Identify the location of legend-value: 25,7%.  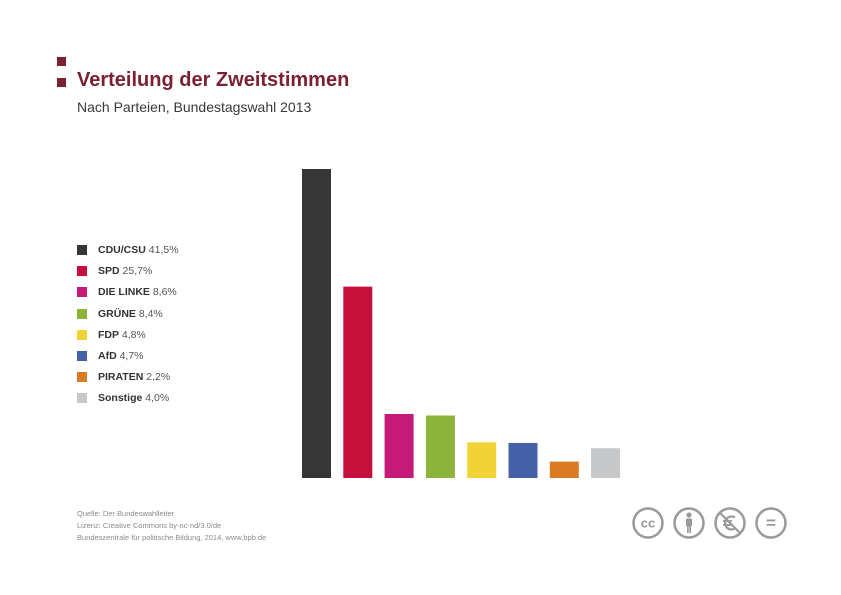
(136, 271).